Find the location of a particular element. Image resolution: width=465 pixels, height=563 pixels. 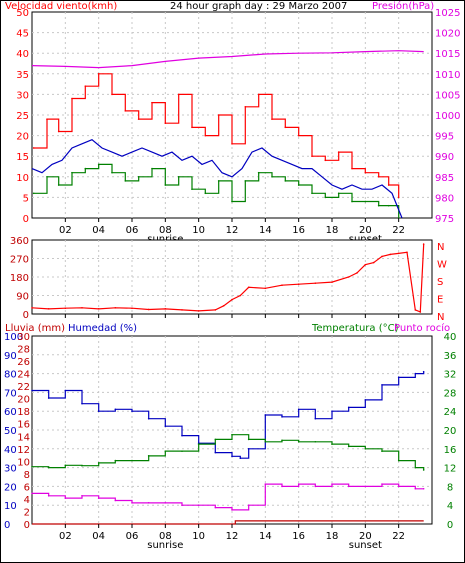

dewpoint-ylabel: Punto rocío is located at coordinates (422, 328).